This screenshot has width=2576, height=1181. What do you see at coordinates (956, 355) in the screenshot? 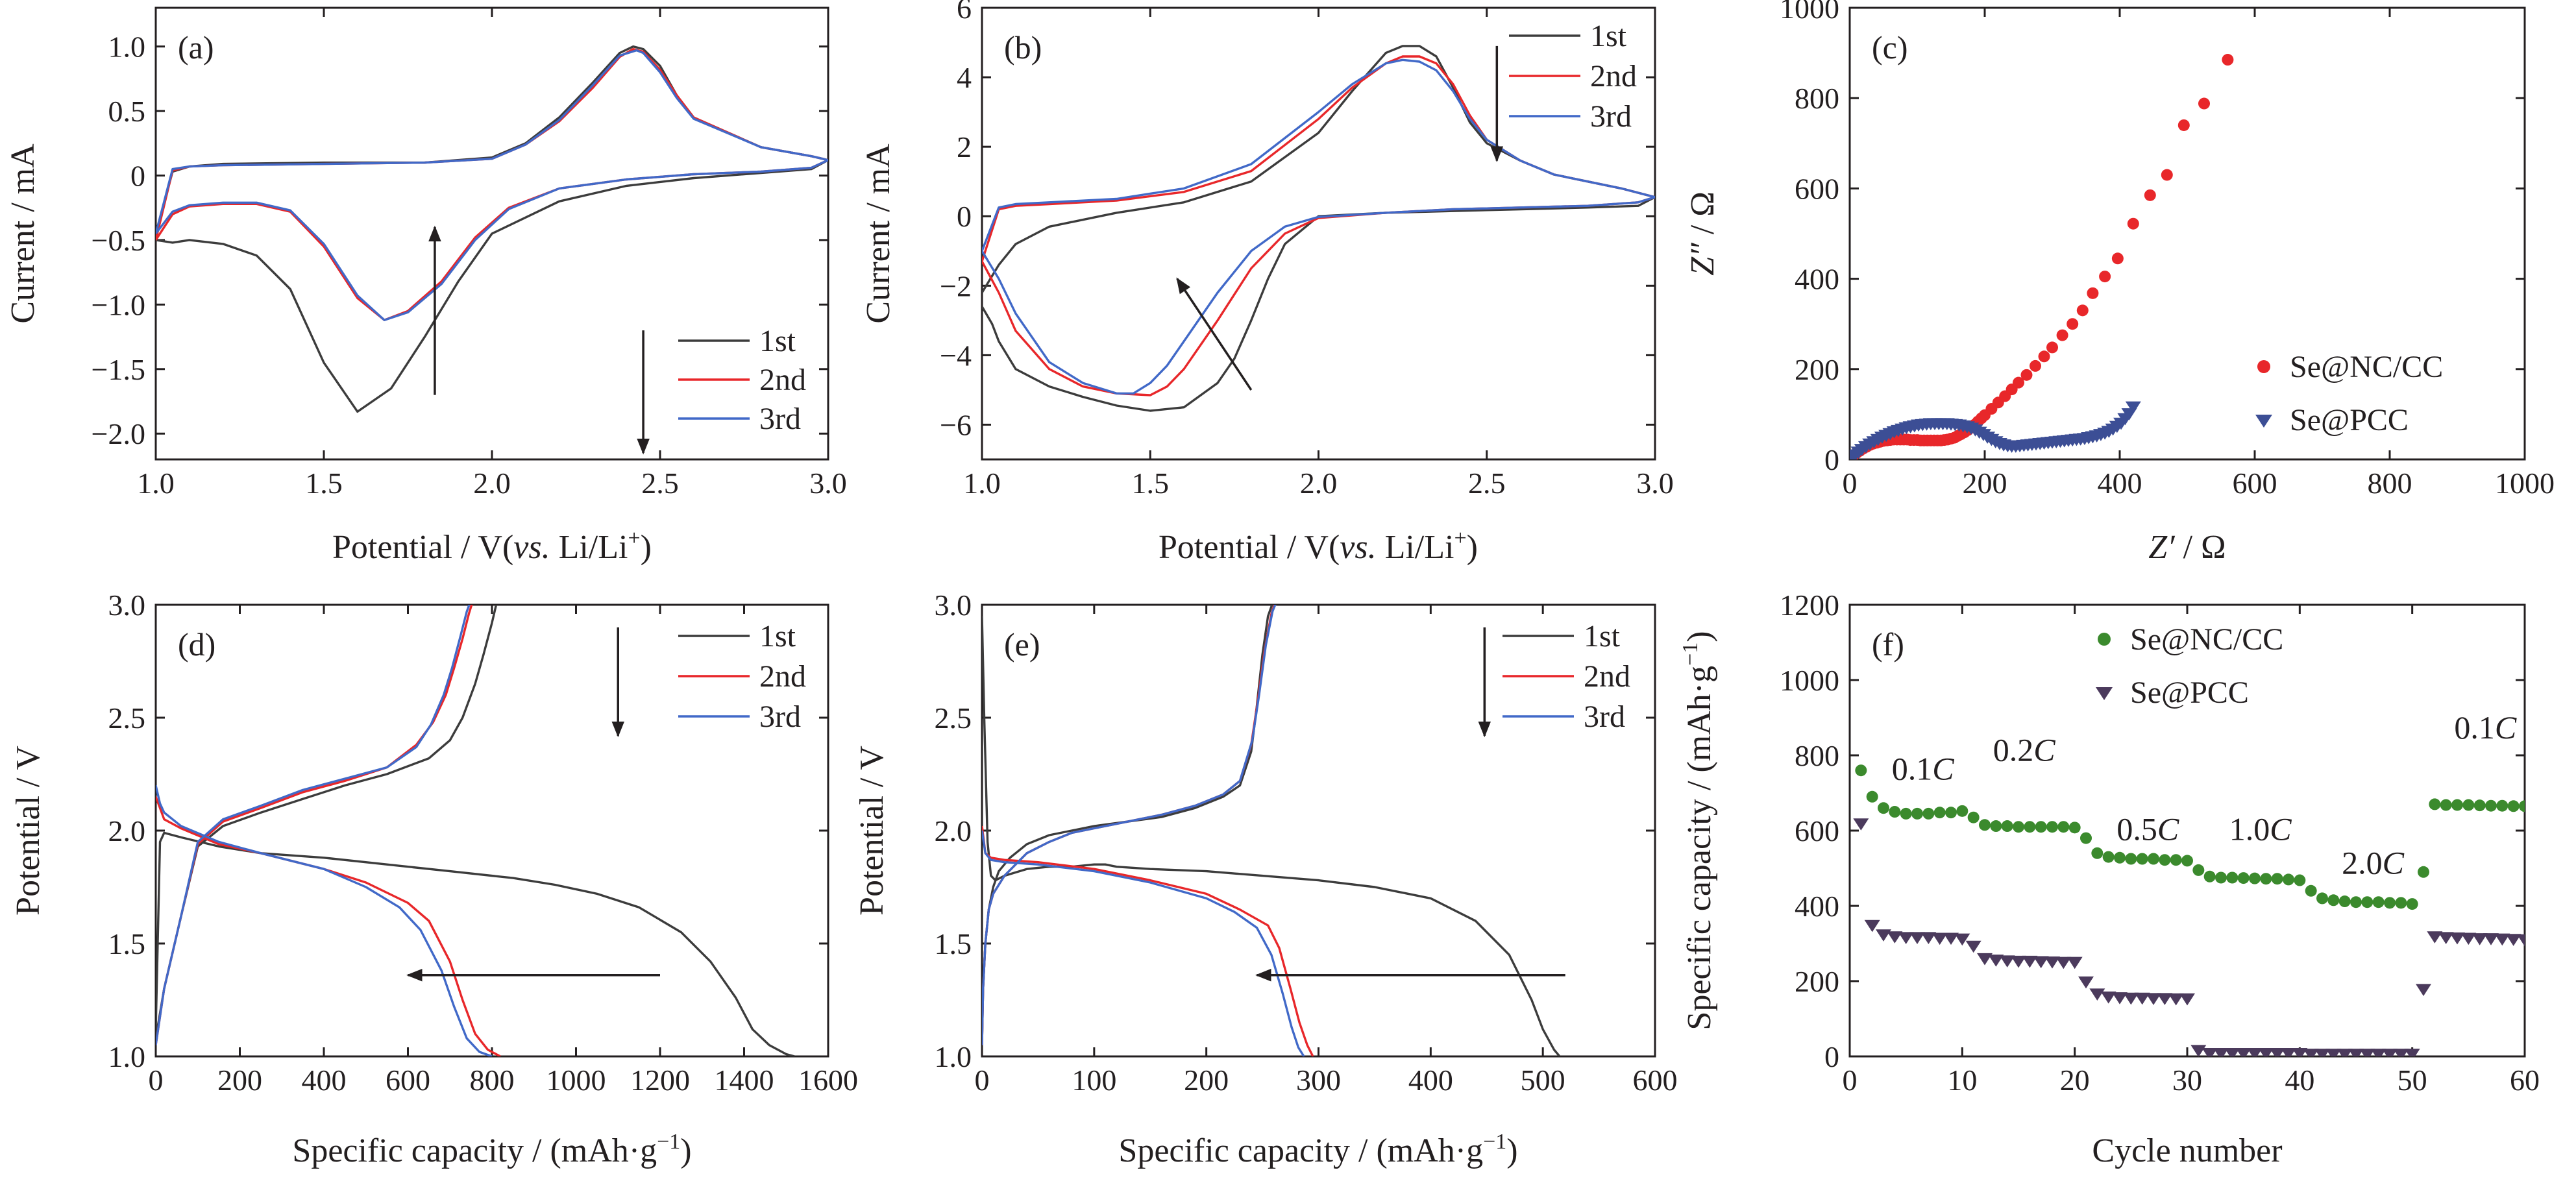
I see `y-tick-label: −4` at bounding box center [956, 355].